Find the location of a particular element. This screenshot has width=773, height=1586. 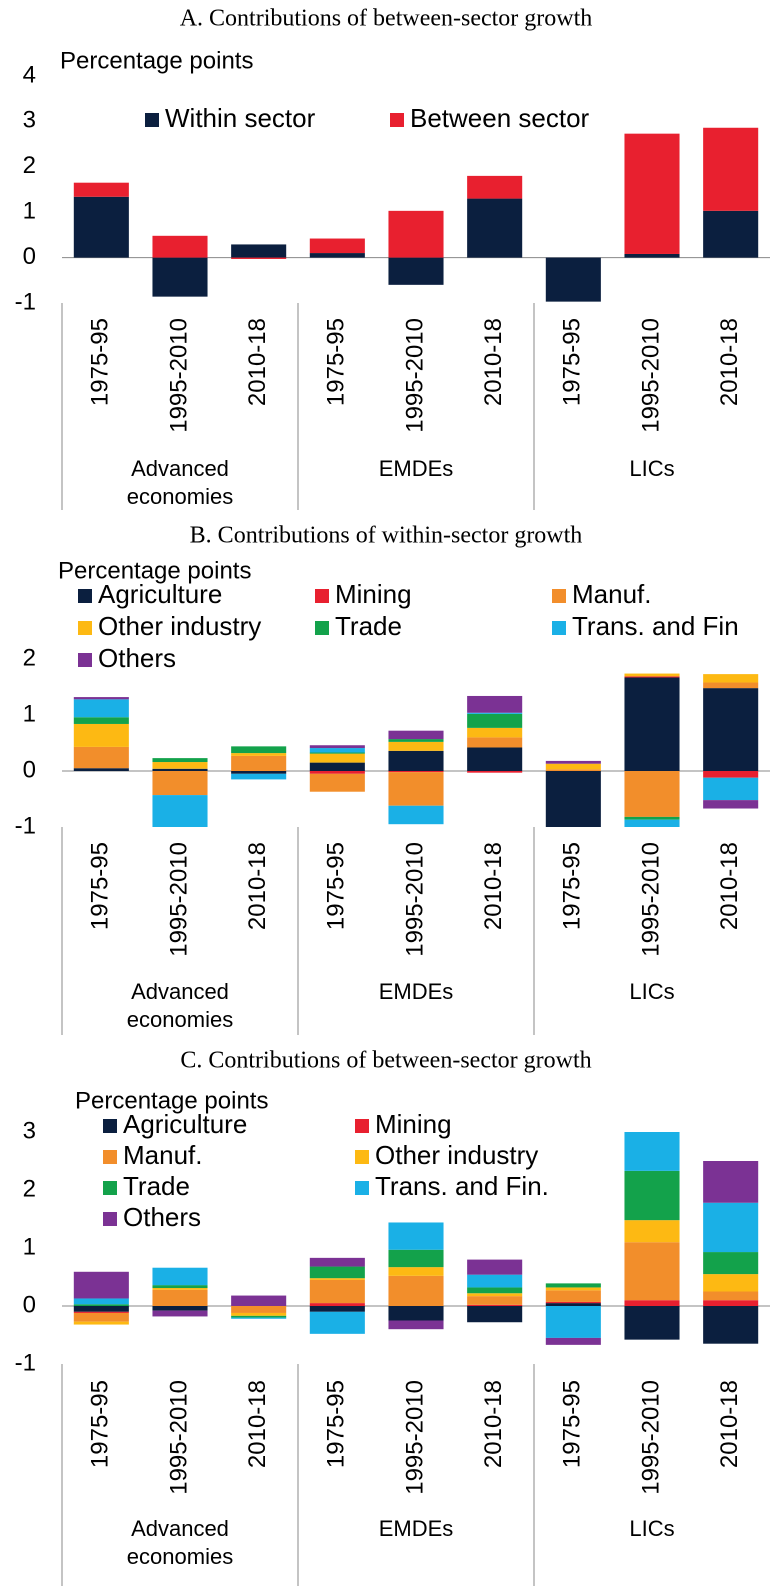

legend-label: Trans. and Fin. is located at coordinates (462, 1186).